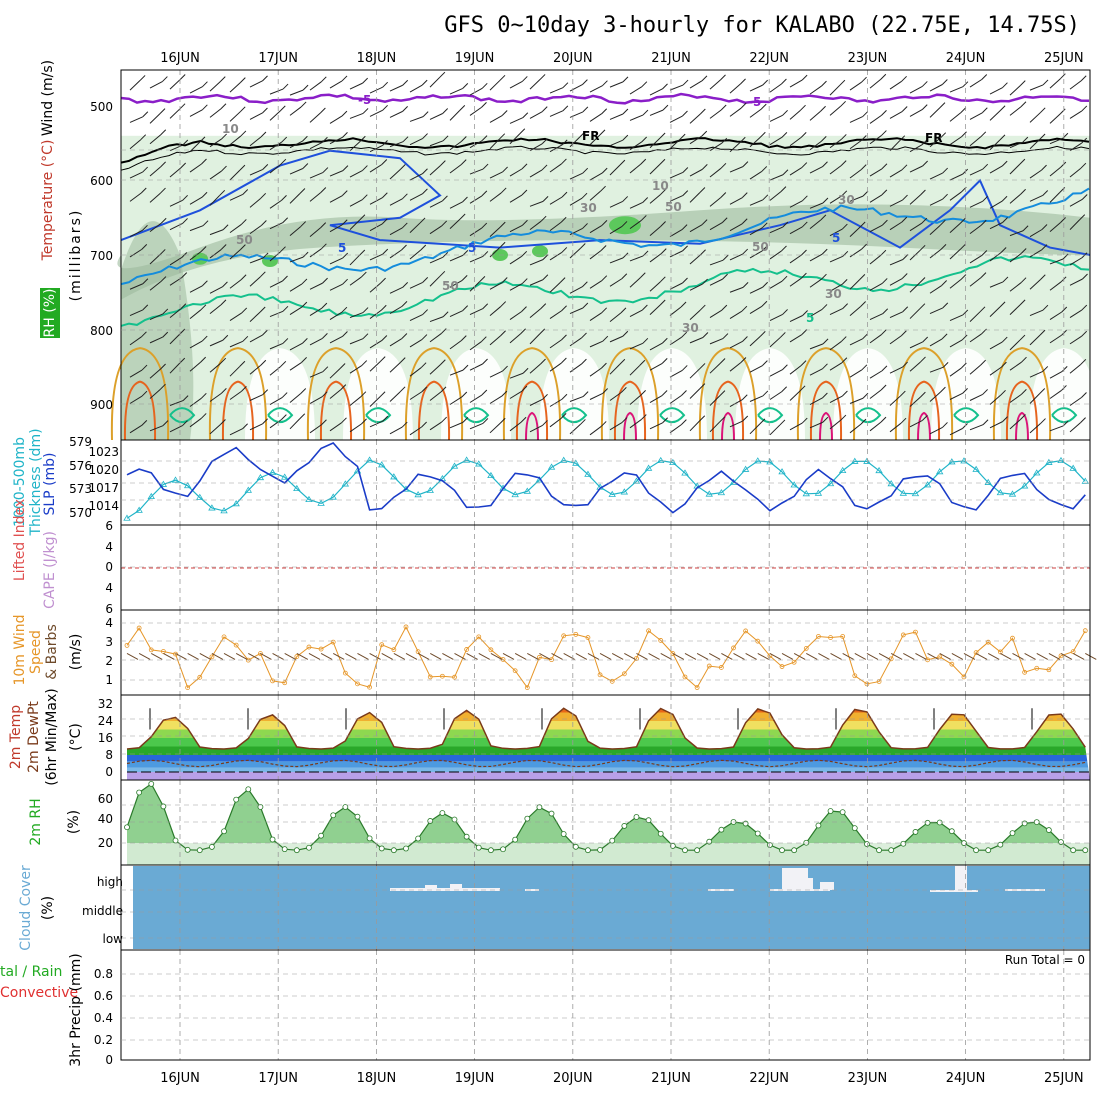 The height and width of the screenshot is (1100, 1100). I want to click on contour-label: FR, so click(590, 136).